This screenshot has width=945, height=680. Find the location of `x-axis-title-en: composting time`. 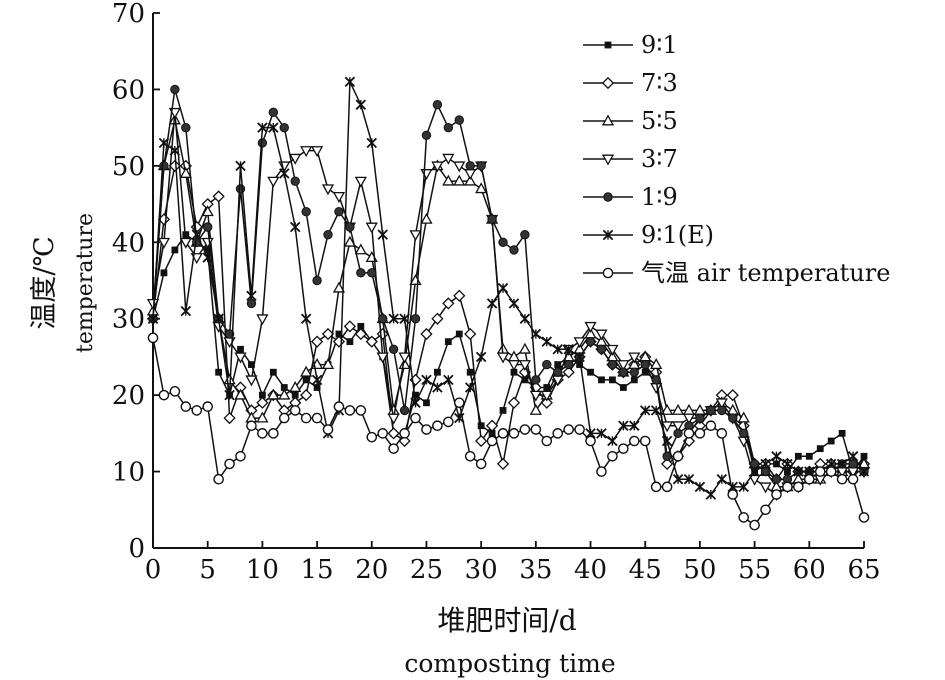

x-axis-title-en: composting time is located at coordinates (509, 663).